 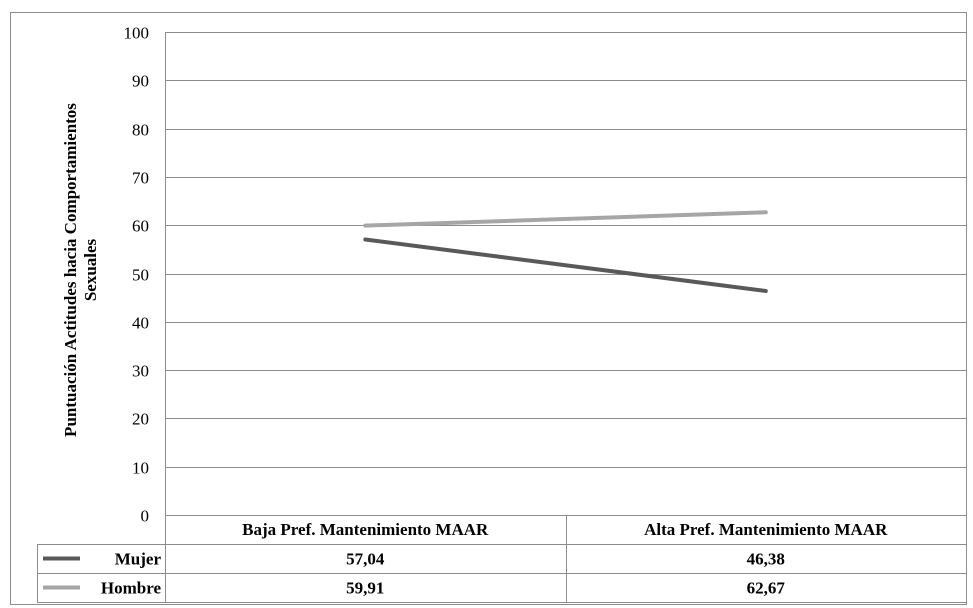 I want to click on y-tick-label: 80, so click(x=140, y=130).